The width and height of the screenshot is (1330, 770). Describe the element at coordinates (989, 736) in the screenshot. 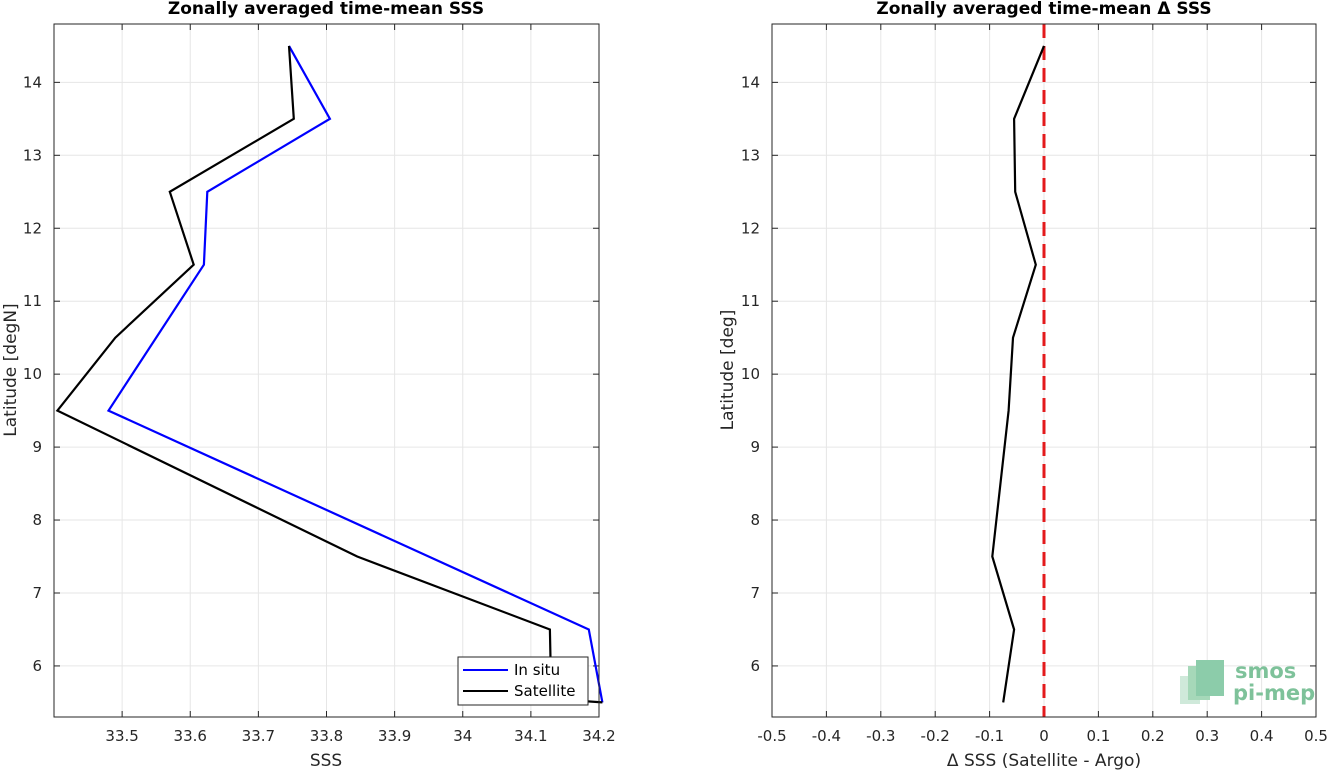

I see `x-tick-label: -0.1` at that location.